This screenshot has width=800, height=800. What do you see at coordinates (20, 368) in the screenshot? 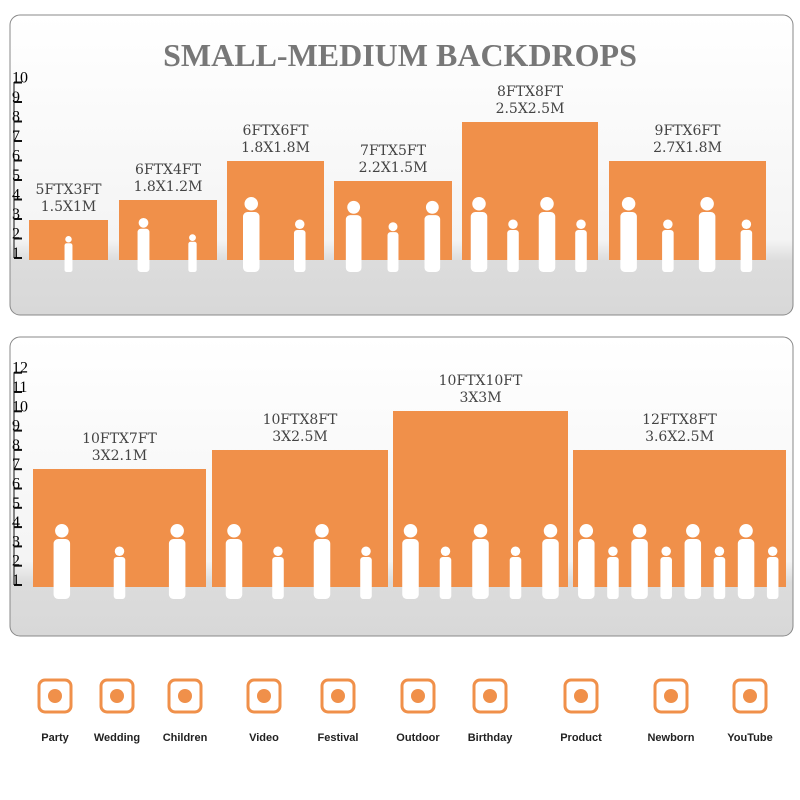
I see `ruler-label: 12` at bounding box center [20, 368].